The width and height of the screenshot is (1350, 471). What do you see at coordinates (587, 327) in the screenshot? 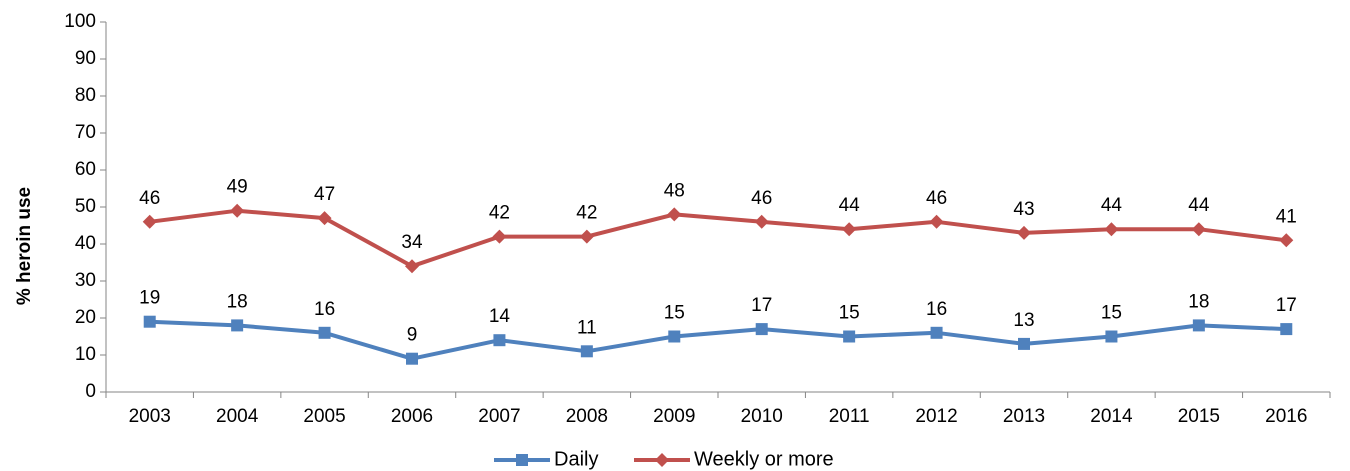
I see `data-label: 11` at bounding box center [587, 327].